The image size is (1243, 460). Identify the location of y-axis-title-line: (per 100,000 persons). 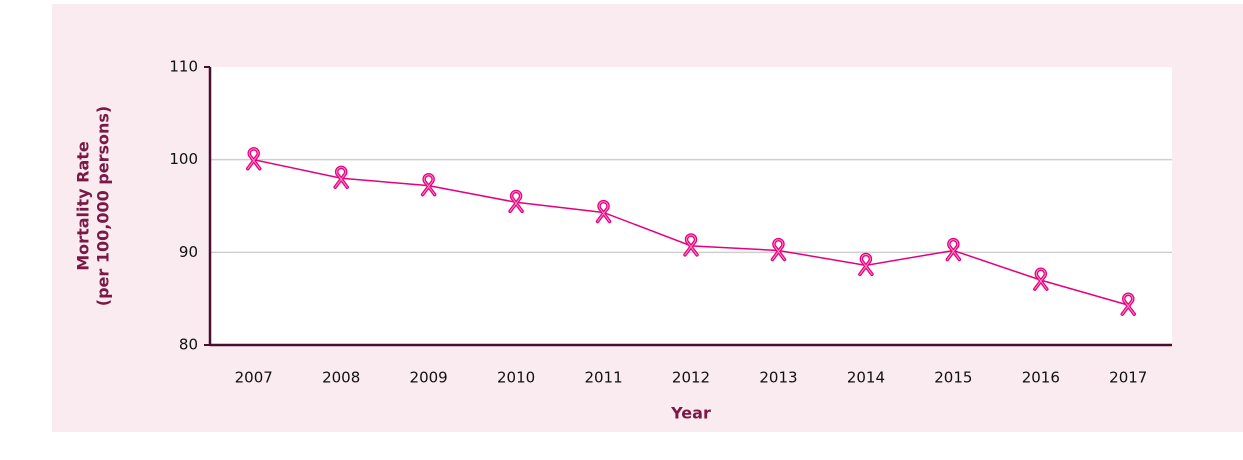
(103, 206).